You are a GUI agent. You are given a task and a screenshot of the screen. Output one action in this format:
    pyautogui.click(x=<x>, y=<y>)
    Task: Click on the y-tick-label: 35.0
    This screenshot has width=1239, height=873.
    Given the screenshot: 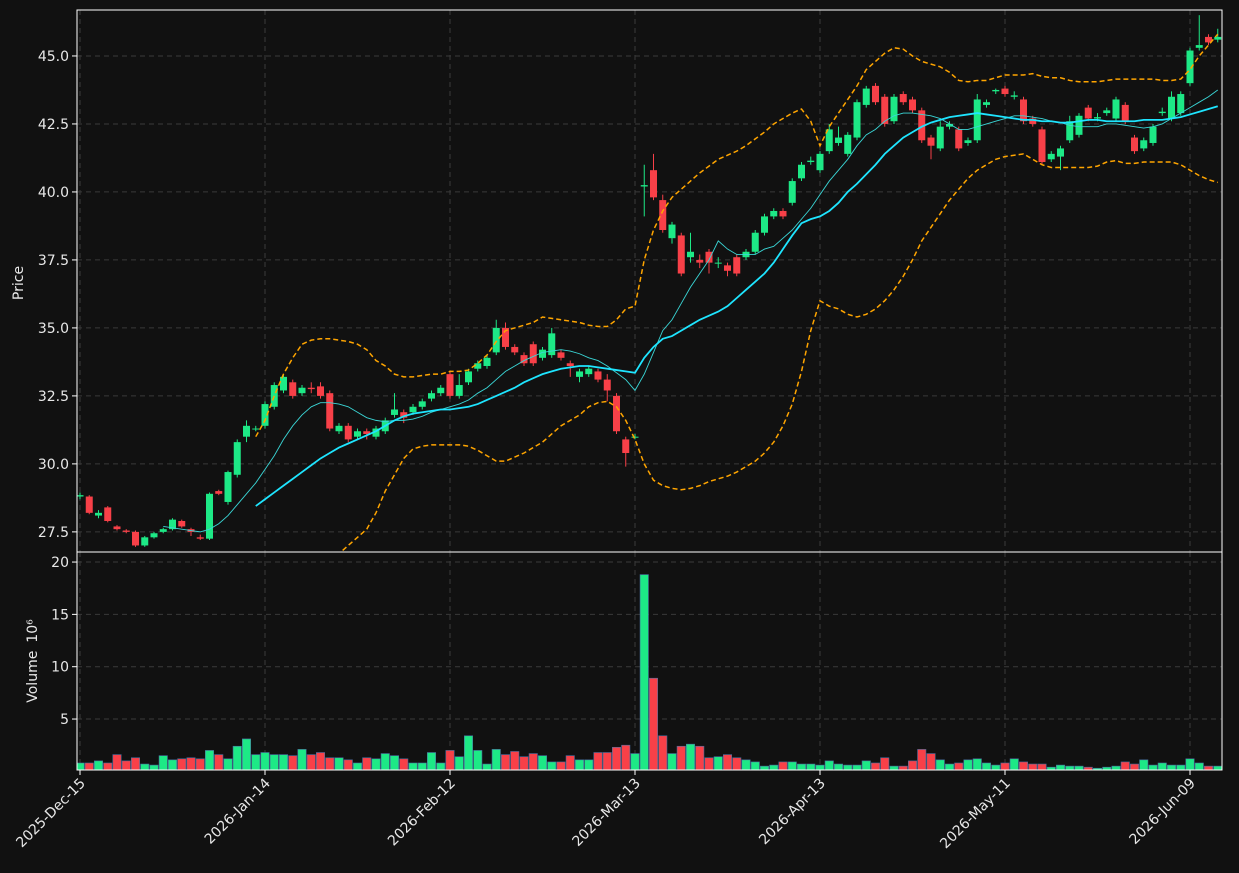 What is the action you would take?
    pyautogui.click(x=53, y=329)
    